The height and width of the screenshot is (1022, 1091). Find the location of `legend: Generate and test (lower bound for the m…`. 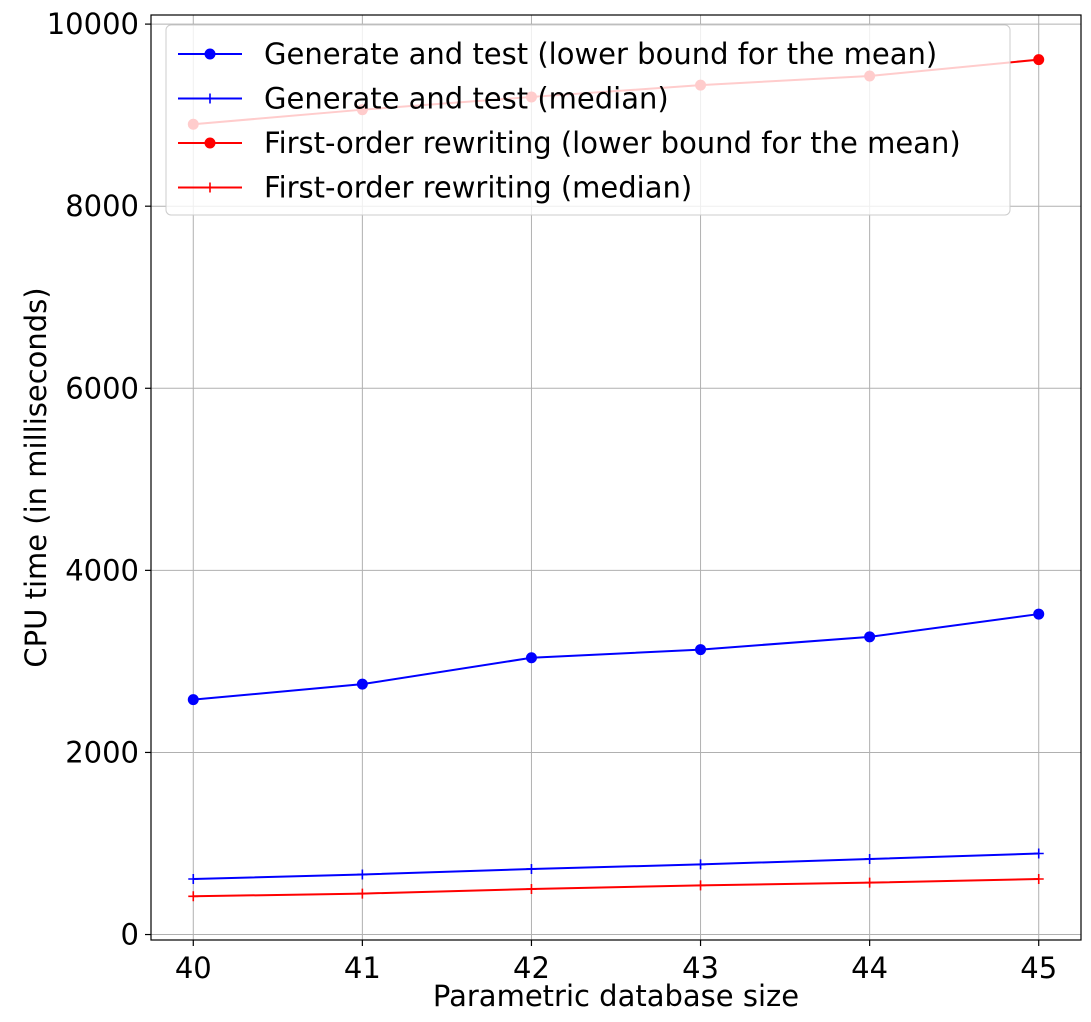

legend: Generate and test (lower bound for the m… is located at coordinates (588, 120).